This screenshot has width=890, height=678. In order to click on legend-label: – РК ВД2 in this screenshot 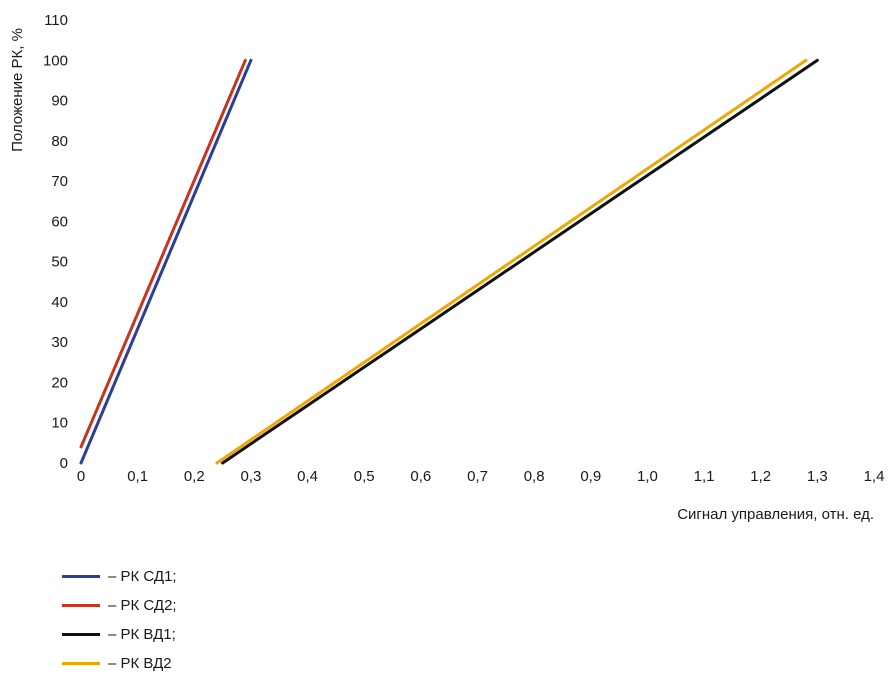, I will do `click(140, 663)`.